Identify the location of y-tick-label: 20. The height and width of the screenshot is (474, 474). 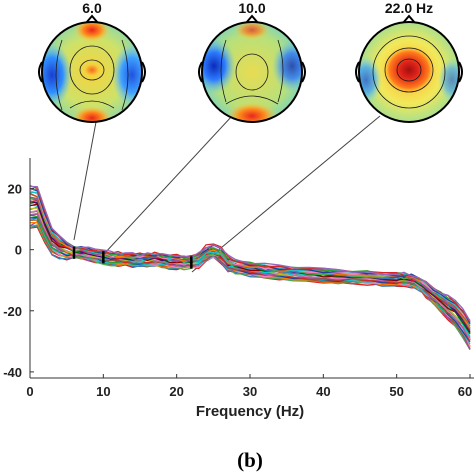
(15, 189).